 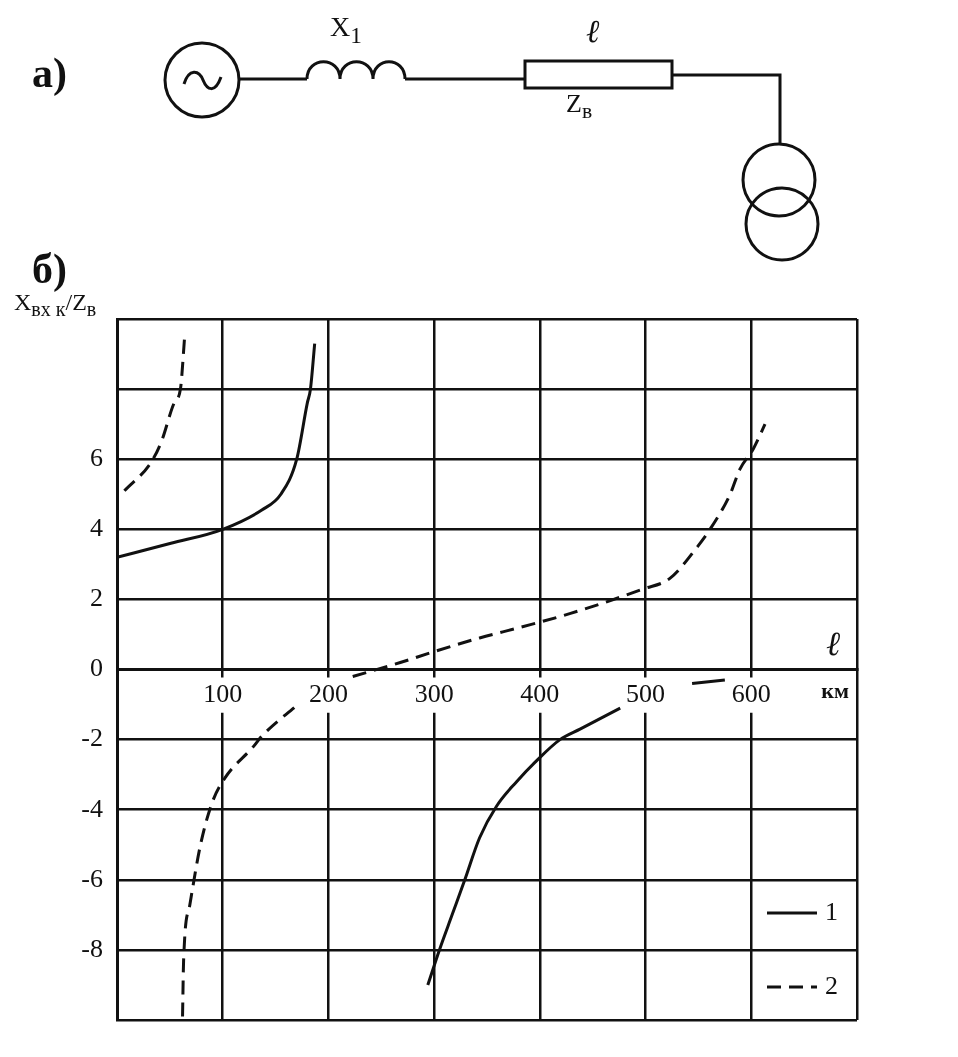 What do you see at coordinates (835, 691) in the screenshot?
I see `annotation: км` at bounding box center [835, 691].